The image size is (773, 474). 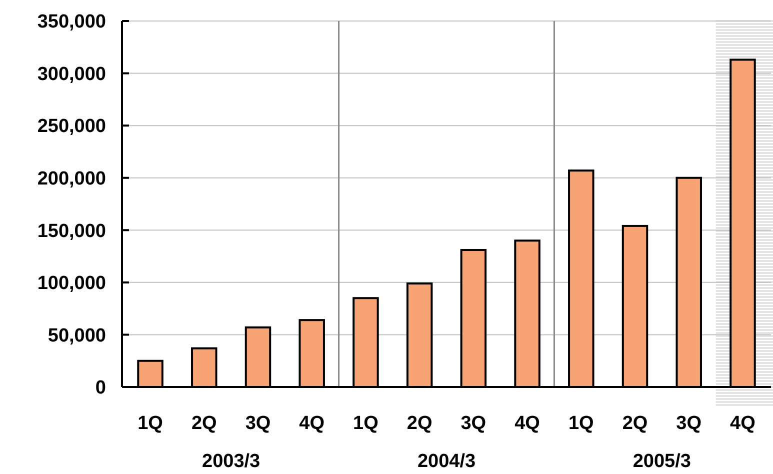 What do you see at coordinates (71, 179) in the screenshot?
I see `y-tick-label: 200,000` at bounding box center [71, 179].